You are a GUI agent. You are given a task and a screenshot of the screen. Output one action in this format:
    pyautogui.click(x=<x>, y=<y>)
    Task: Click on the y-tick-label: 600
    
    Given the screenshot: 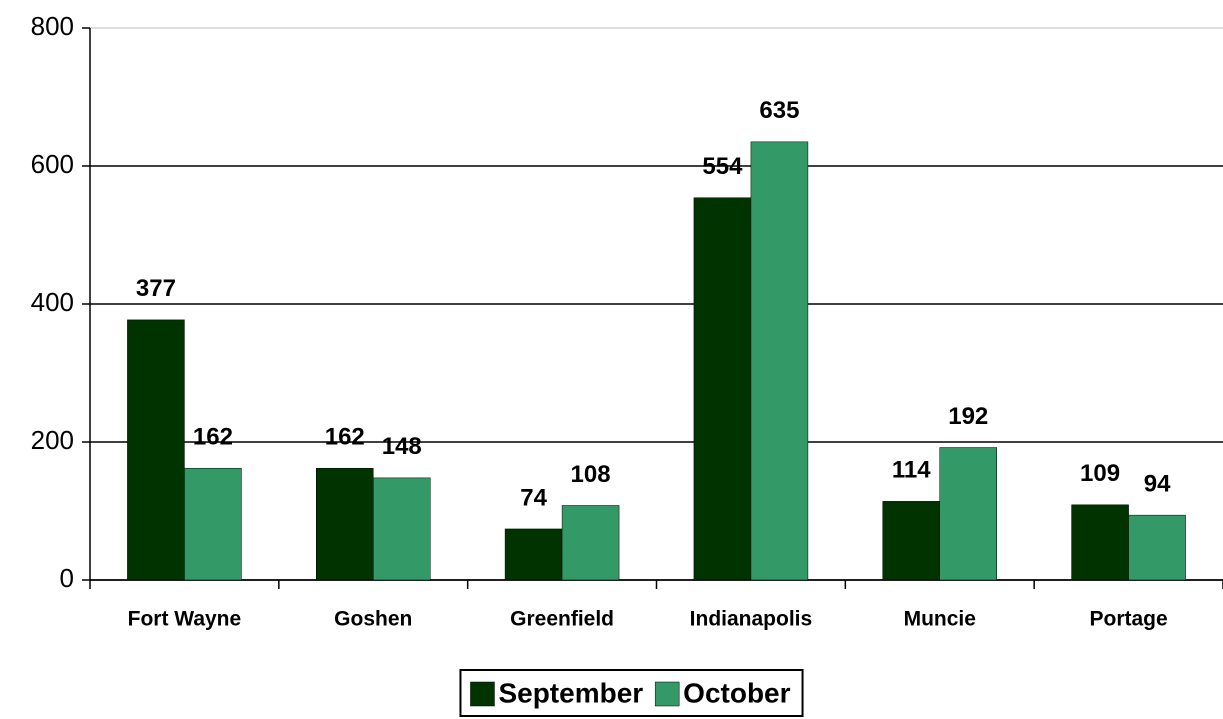 What is the action you would take?
    pyautogui.click(x=52, y=164)
    